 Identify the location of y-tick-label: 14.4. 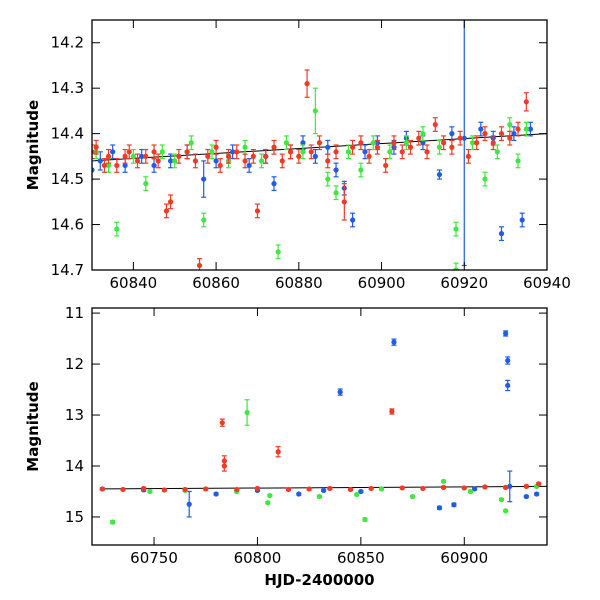
(67, 134).